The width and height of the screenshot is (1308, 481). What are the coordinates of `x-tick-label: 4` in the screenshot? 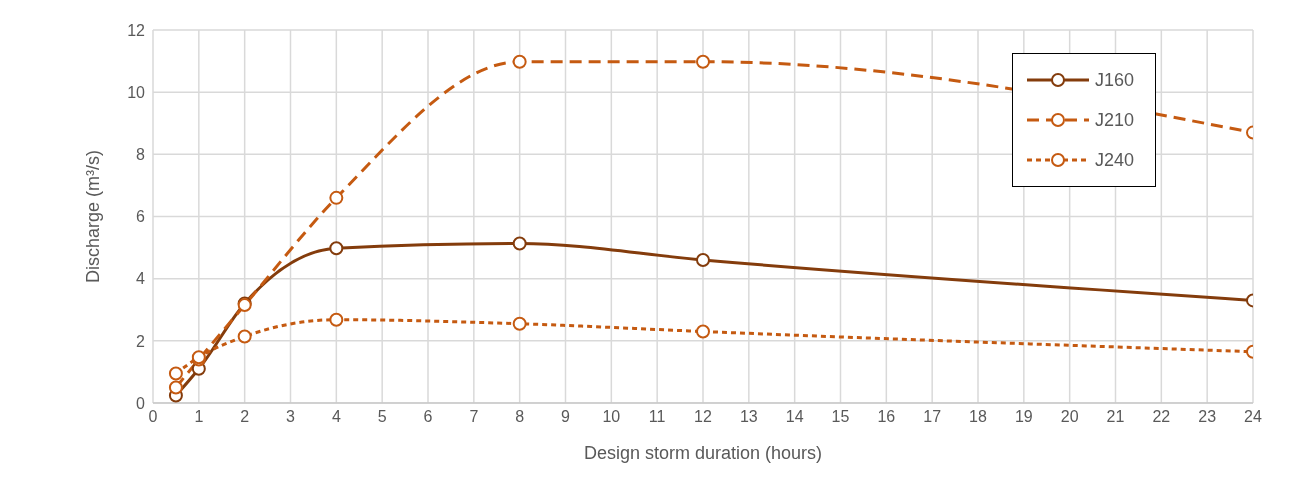 It's located at (336, 417).